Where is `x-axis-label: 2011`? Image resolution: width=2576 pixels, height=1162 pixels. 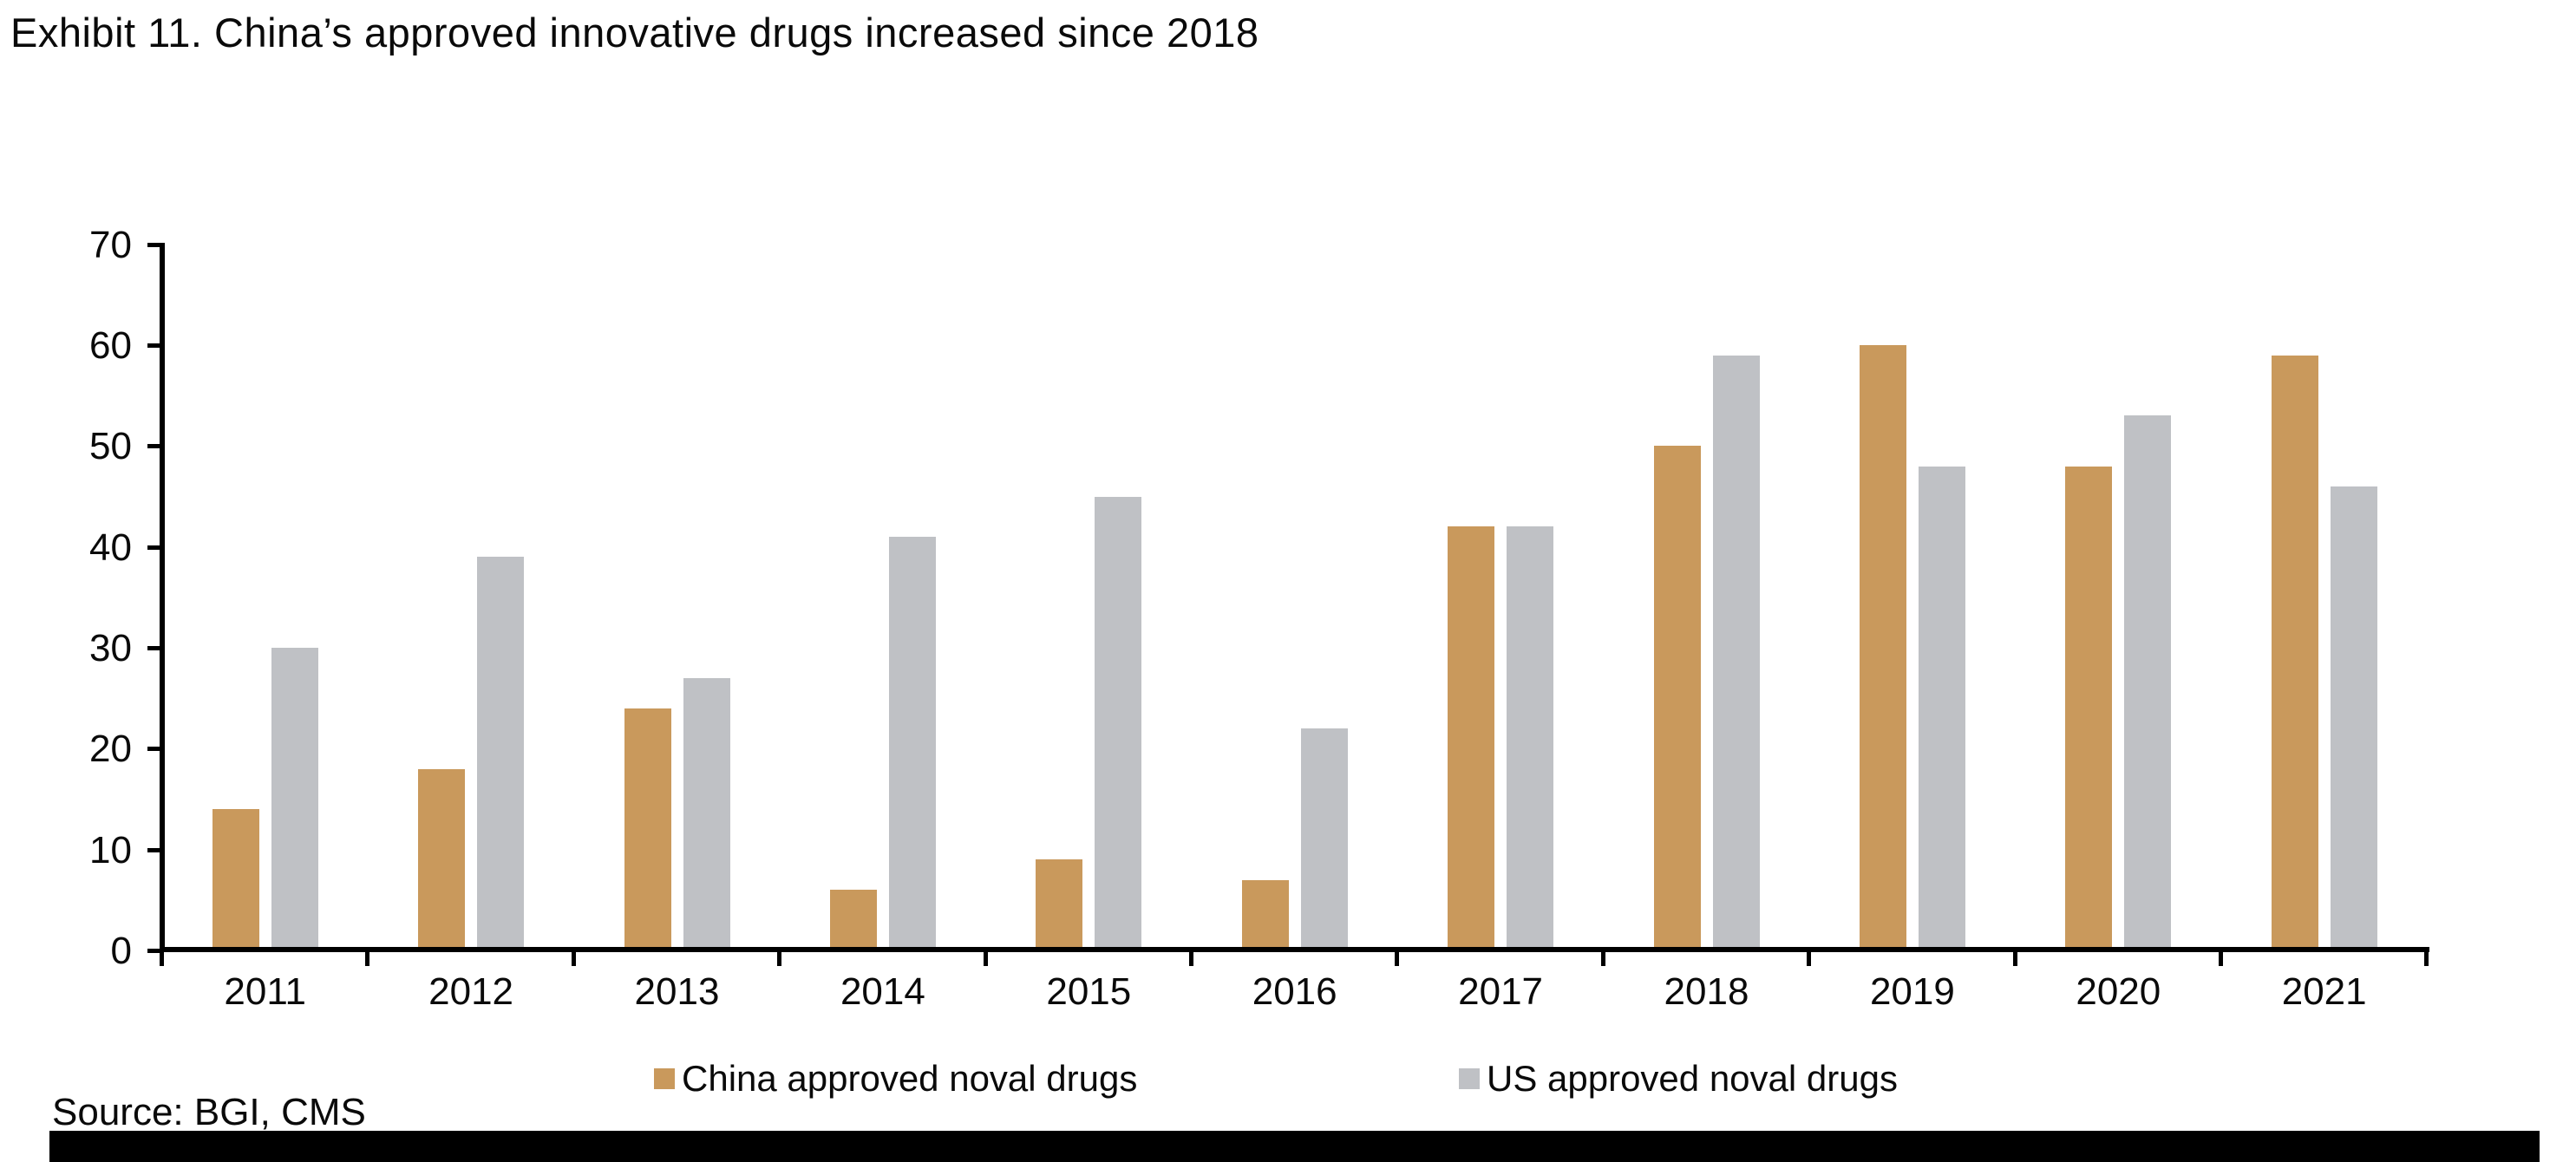 x-axis-label: 2011 is located at coordinates (265, 991).